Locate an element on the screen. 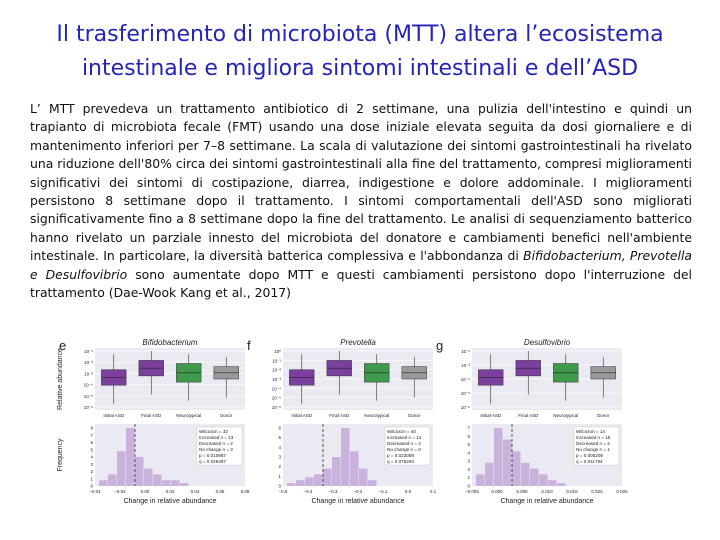  x-tick-label: 0.025 is located at coordinates (622, 491).